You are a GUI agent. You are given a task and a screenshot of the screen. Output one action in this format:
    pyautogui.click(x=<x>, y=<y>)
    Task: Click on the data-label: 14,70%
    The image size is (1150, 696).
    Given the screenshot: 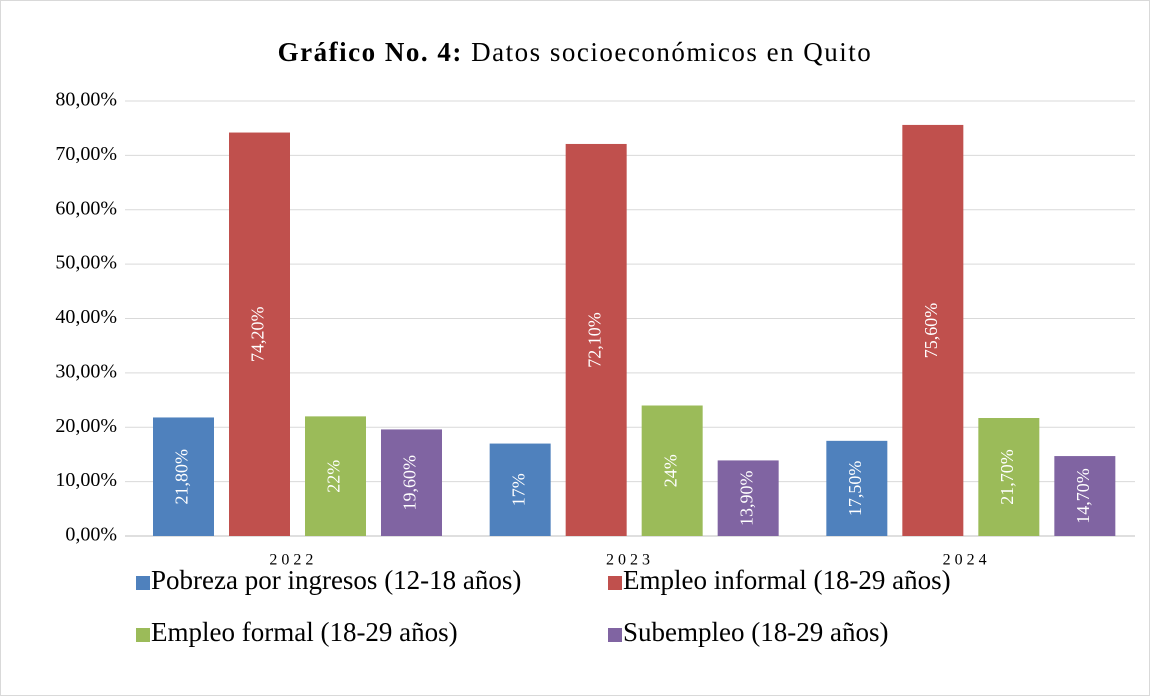 What is the action you would take?
    pyautogui.click(x=1083, y=496)
    